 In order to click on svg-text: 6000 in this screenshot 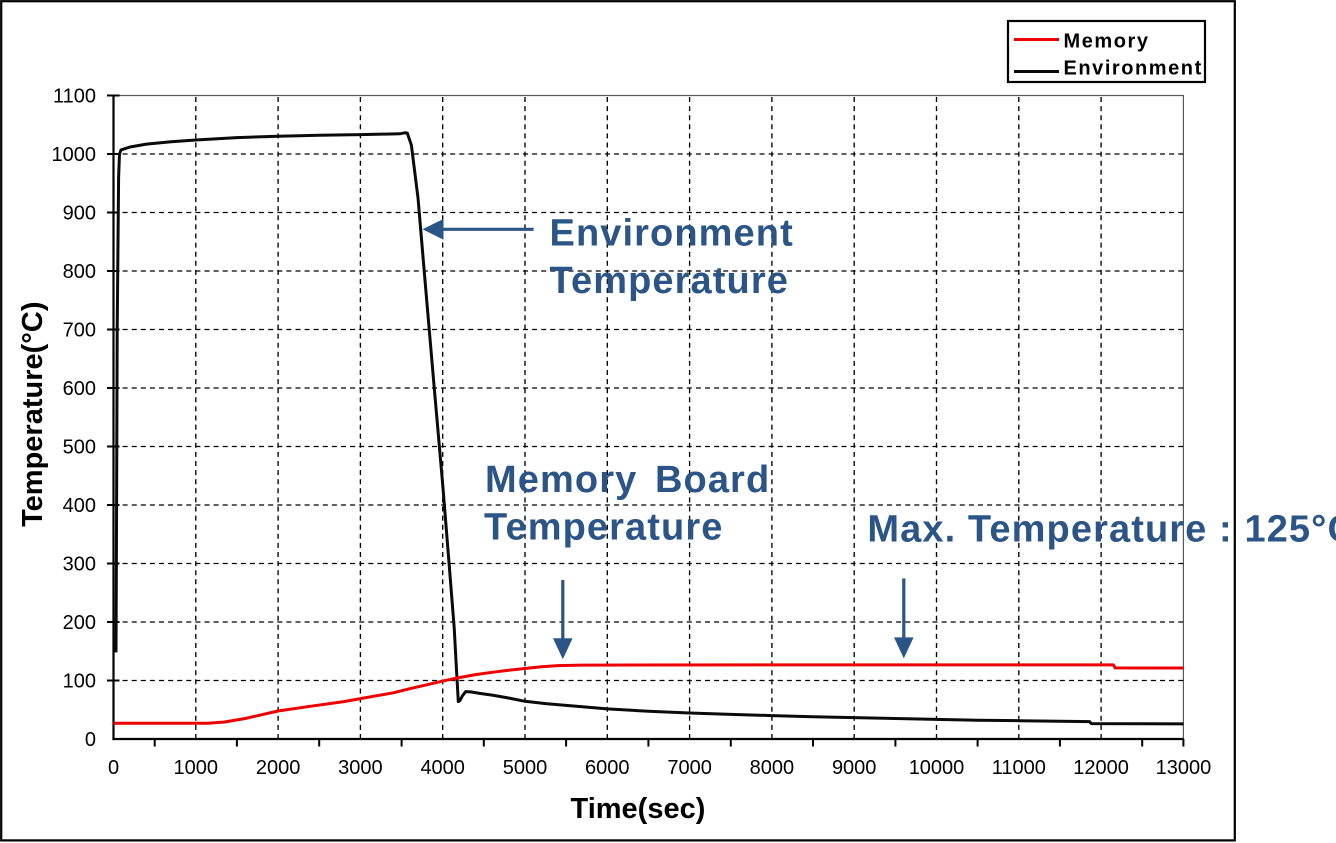, I will do `click(607, 768)`.